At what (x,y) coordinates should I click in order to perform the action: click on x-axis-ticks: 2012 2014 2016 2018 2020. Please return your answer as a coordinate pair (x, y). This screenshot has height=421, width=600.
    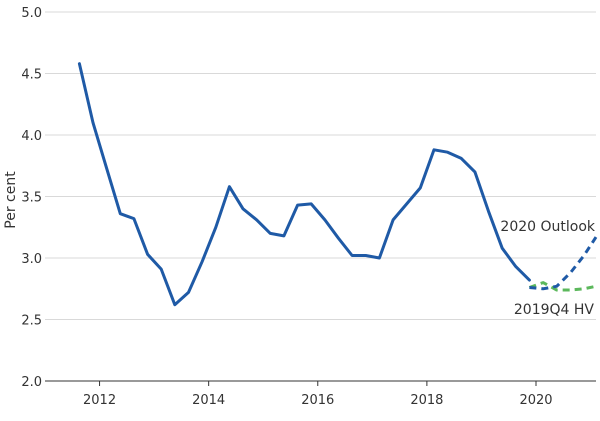
    Looking at the image, I should click on (318, 394).